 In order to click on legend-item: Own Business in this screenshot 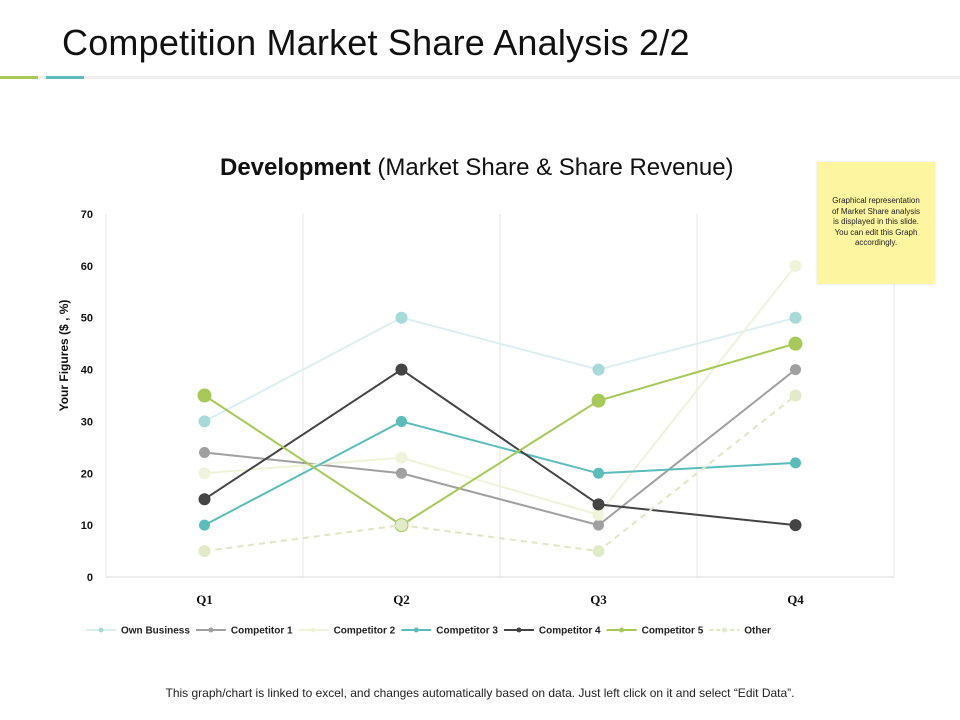, I will do `click(138, 631)`.